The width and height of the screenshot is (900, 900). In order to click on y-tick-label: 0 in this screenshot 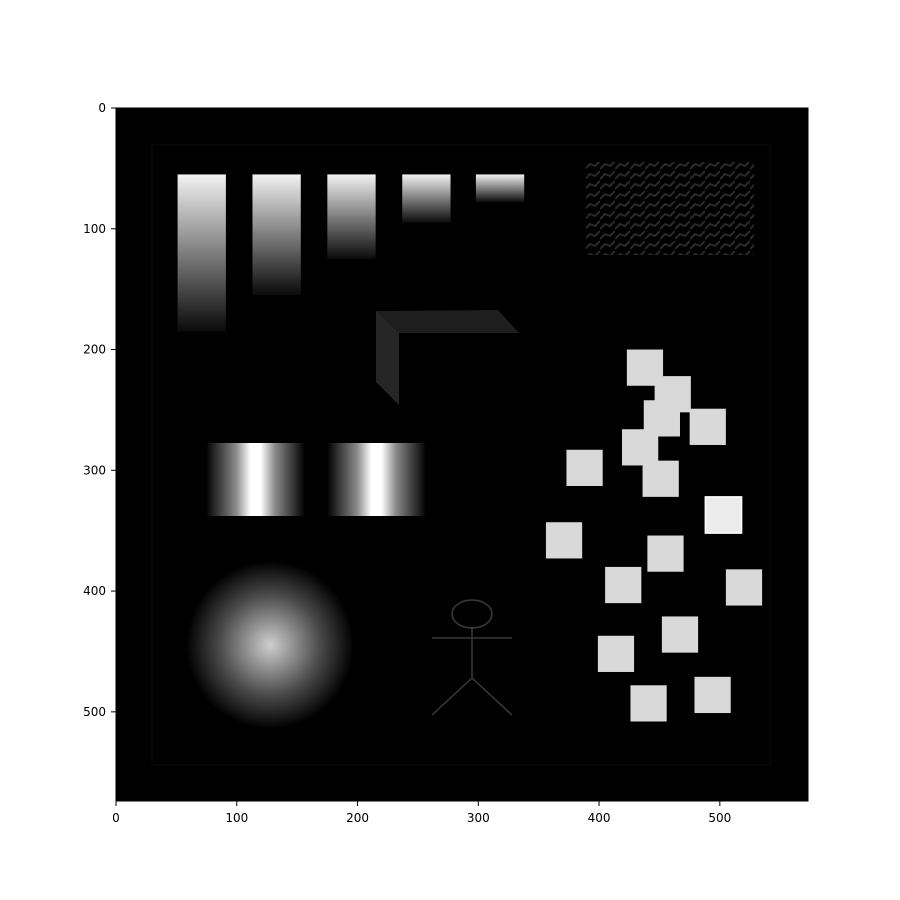, I will do `click(102, 108)`.